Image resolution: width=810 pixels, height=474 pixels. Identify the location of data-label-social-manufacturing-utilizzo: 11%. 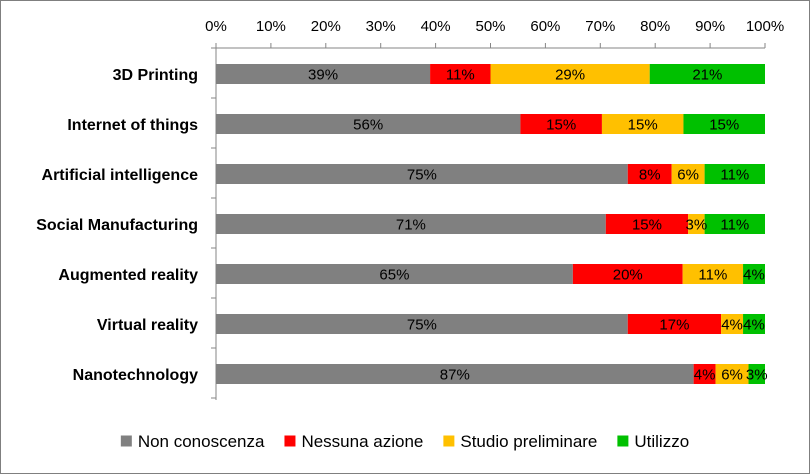
(734, 225).